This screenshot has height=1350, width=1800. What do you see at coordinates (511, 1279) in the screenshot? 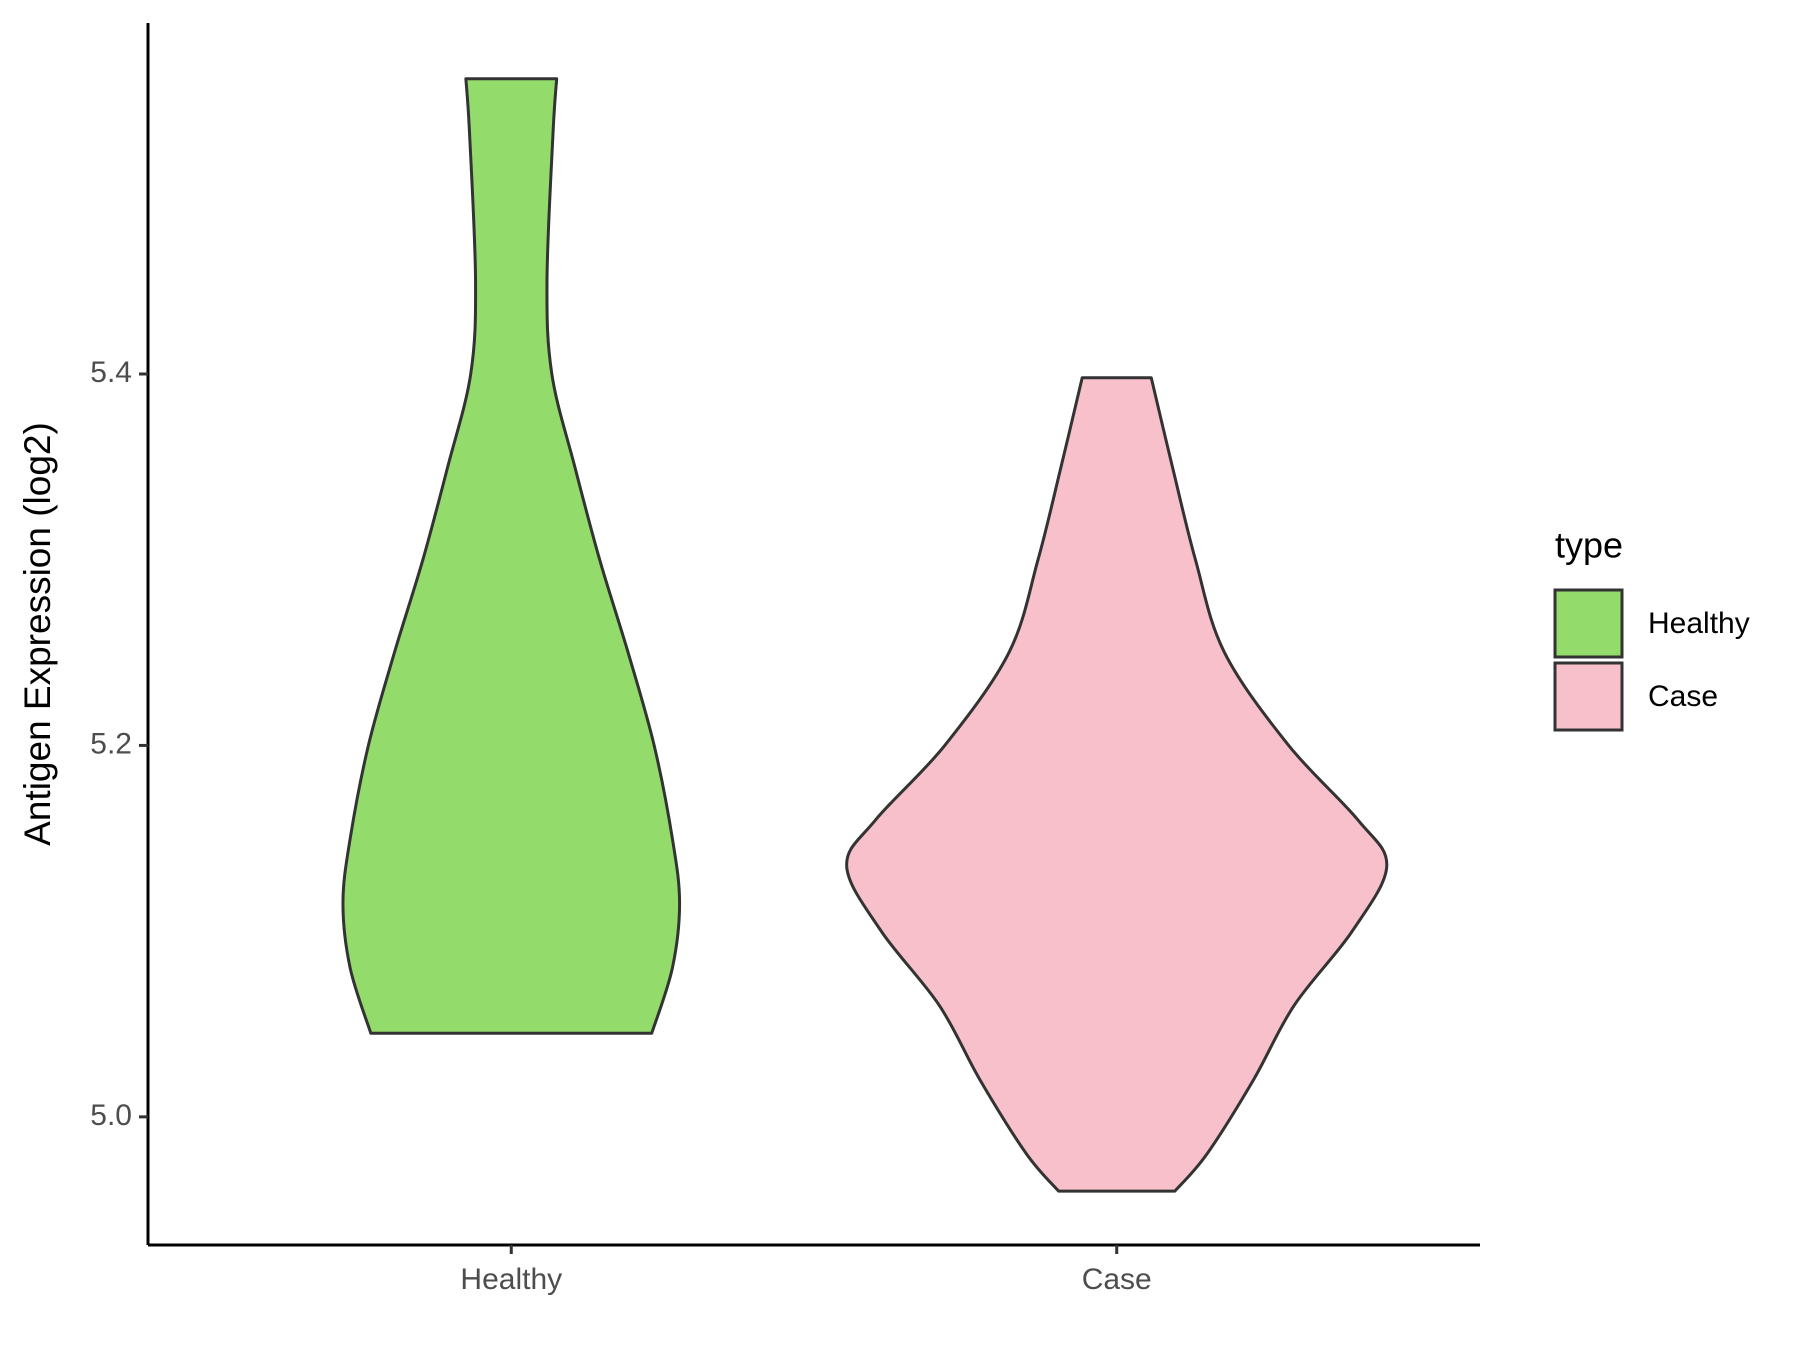
I see `x-tick-label: Healthy` at bounding box center [511, 1279].